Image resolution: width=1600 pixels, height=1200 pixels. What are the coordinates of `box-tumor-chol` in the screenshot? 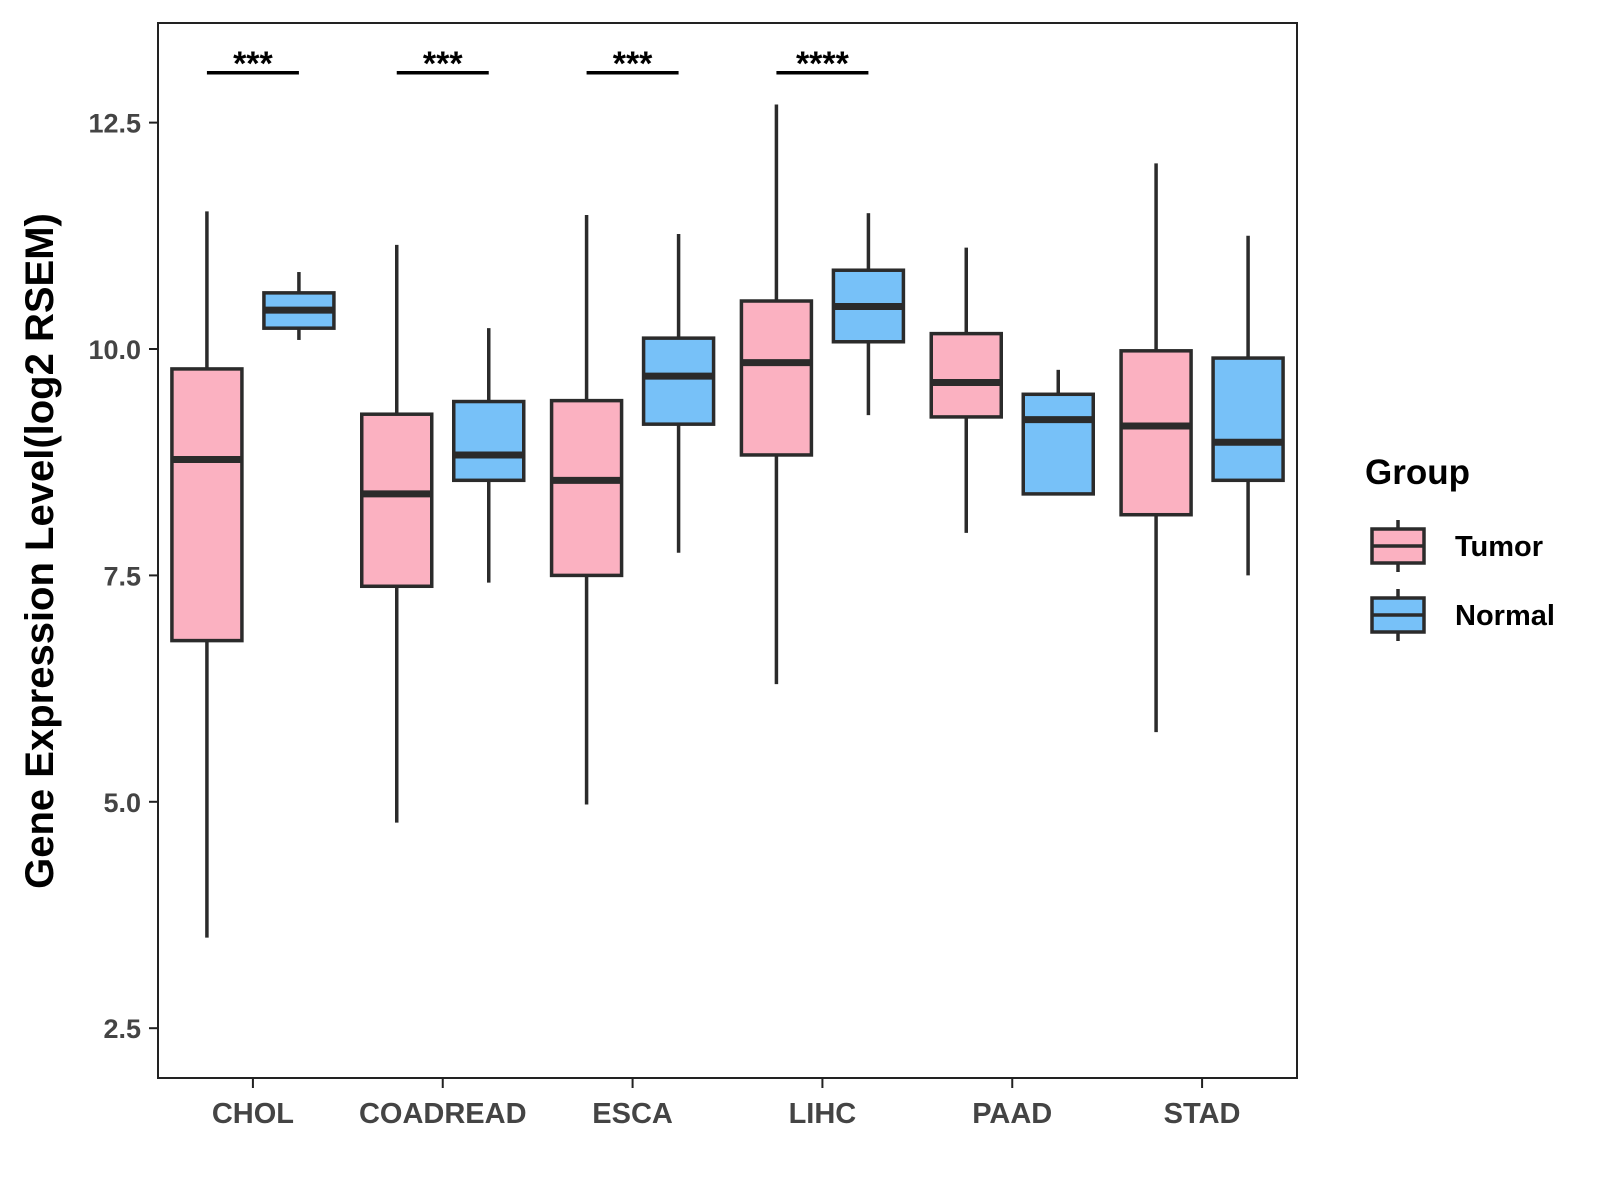 It's located at (207, 574).